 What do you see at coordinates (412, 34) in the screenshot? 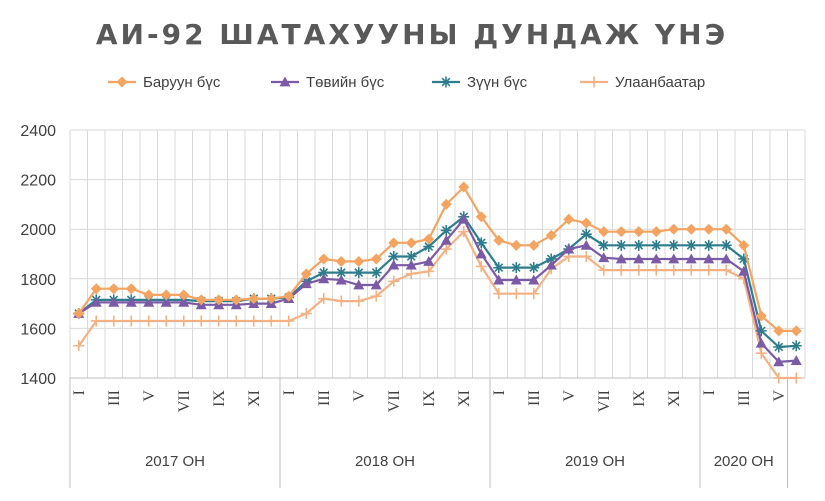
I see `chart-title: АИ-92 ШАТАХУУНЫ ДУНДАЖ ҮНЭ` at bounding box center [412, 34].